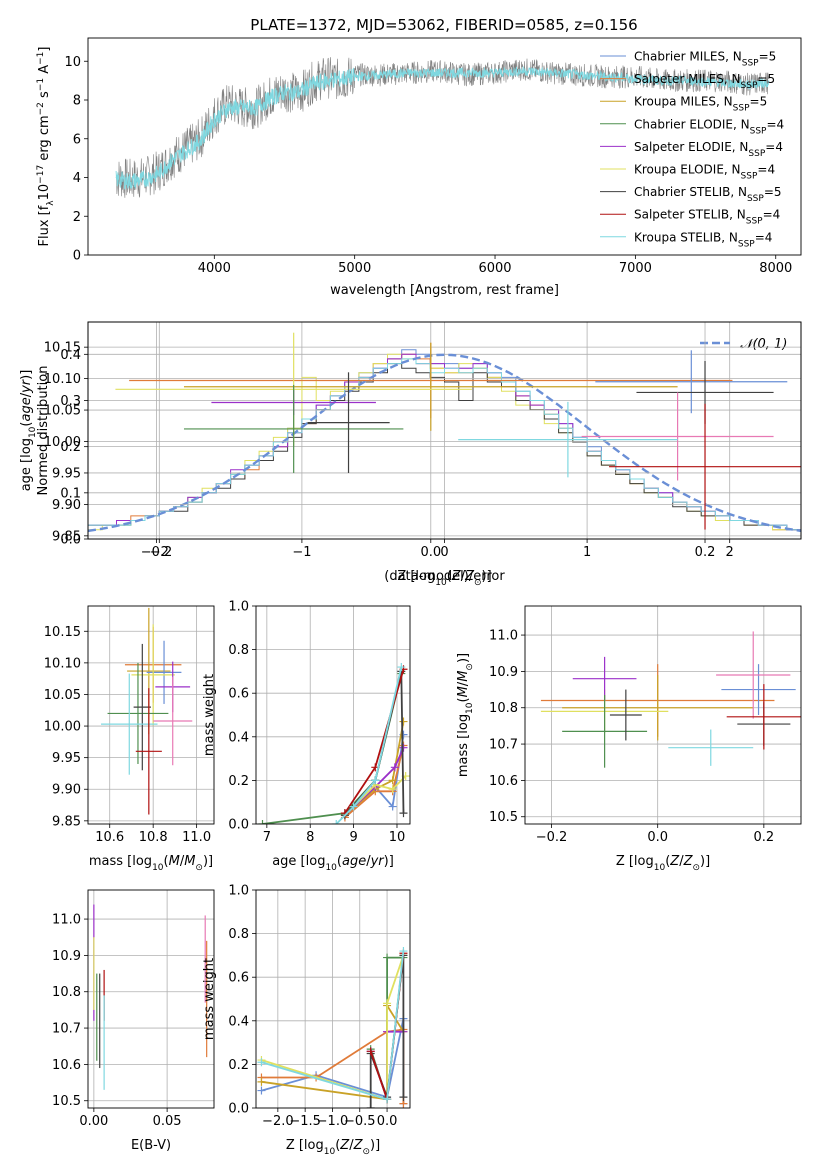 This screenshot has height=1170, width=819. What do you see at coordinates (333, 1121) in the screenshot?
I see `x-tick-label: −1.0` at bounding box center [333, 1121].